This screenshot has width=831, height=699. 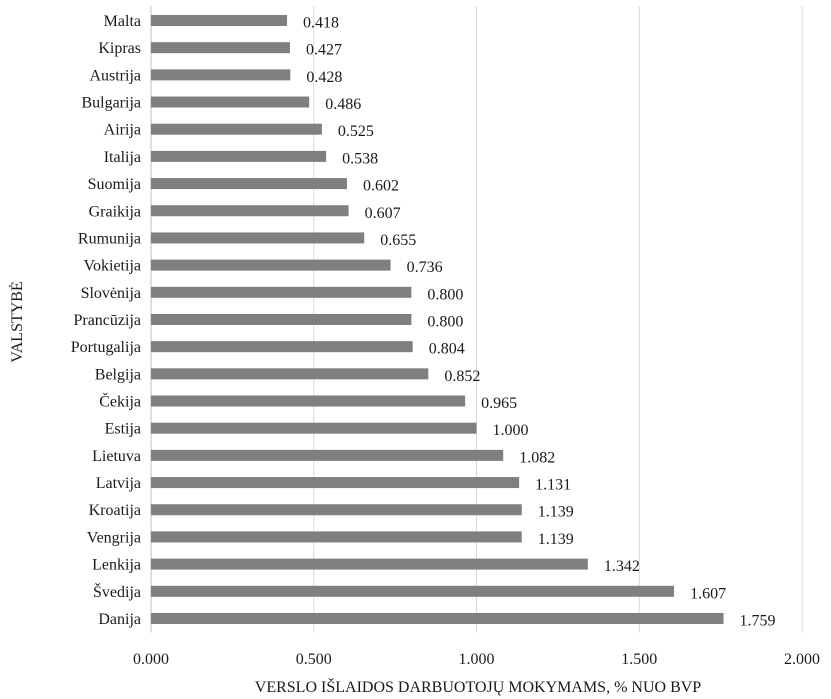 I want to click on data-label: 1.342, so click(x=622, y=566).